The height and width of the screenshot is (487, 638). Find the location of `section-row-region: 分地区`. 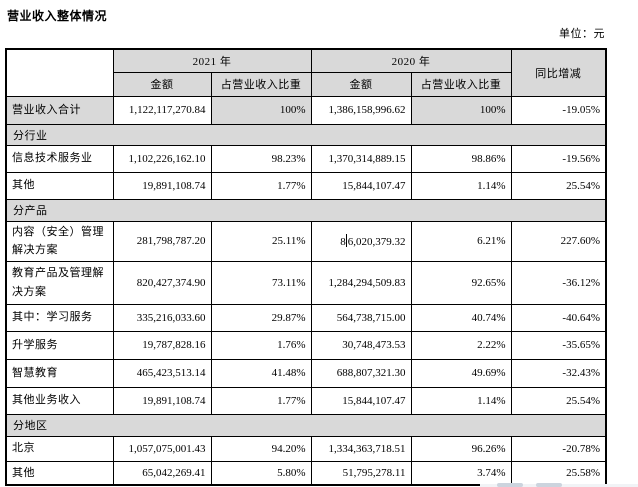

section-row-region: 分地区 is located at coordinates (306, 425).